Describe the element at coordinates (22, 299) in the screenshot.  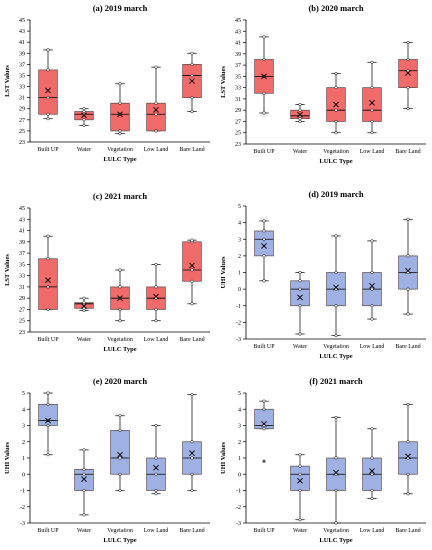
I see `y-tick-label: 29` at that location.